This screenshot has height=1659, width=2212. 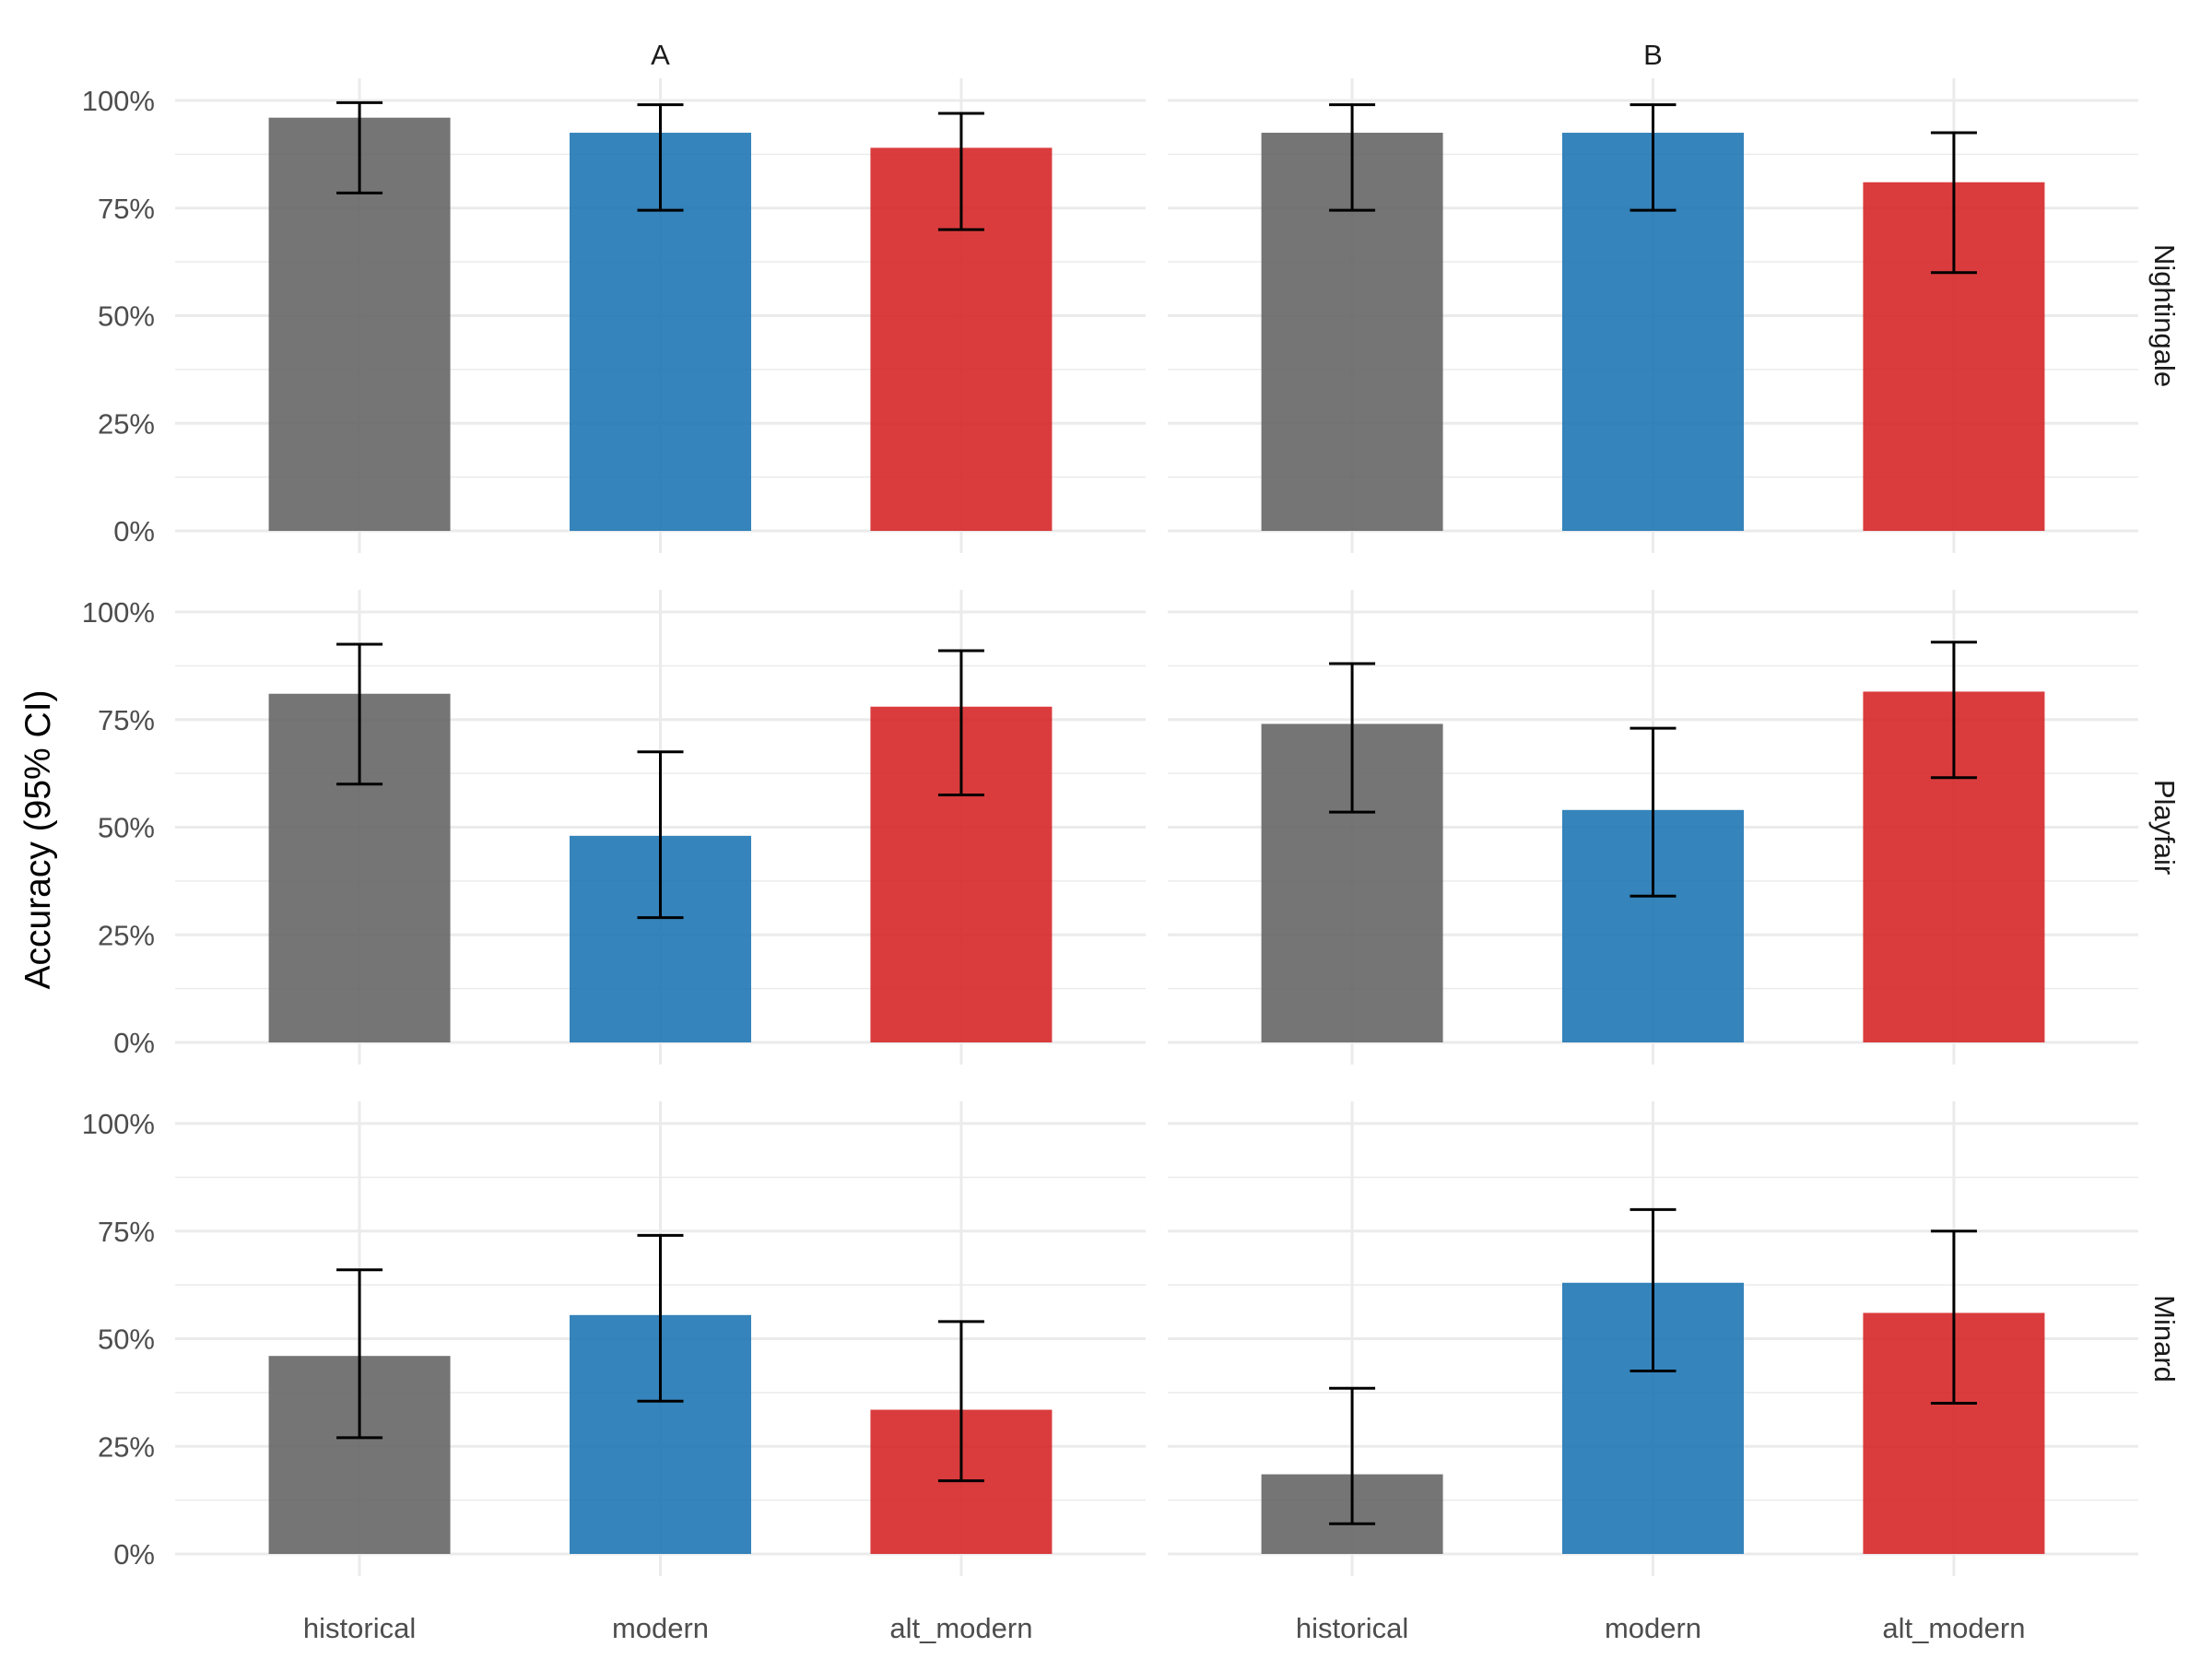 What do you see at coordinates (38, 839) in the screenshot?
I see `y-axis-title: Accuracy (95% CI)` at bounding box center [38, 839].